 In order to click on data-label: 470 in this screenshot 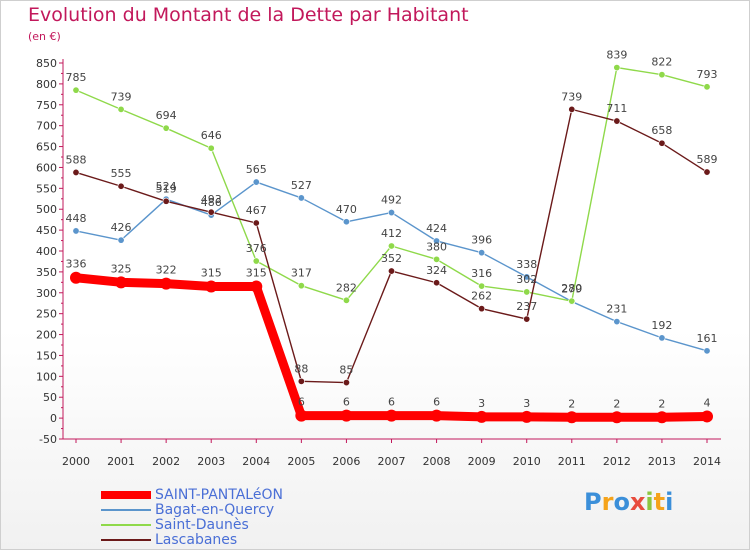, I will do `click(346, 209)`.